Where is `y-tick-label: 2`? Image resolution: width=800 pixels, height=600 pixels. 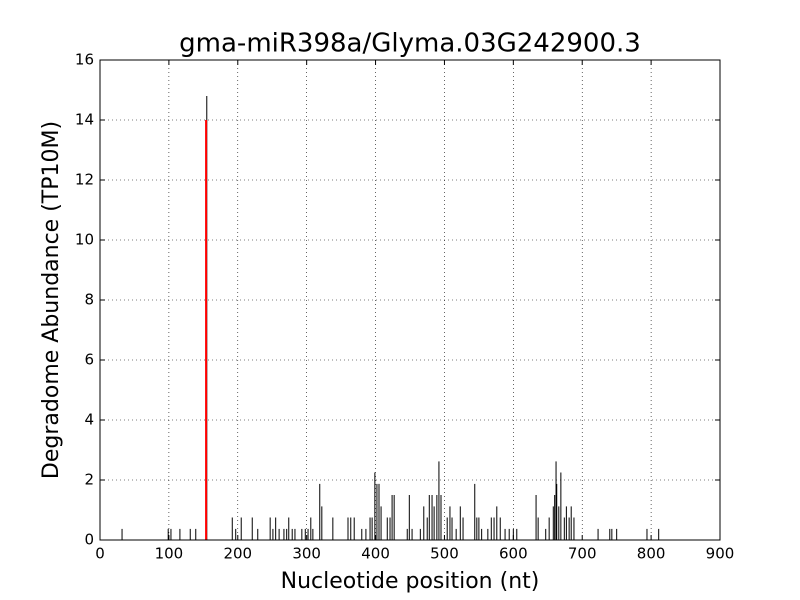
y-tick-label: 2 is located at coordinates (89, 480).